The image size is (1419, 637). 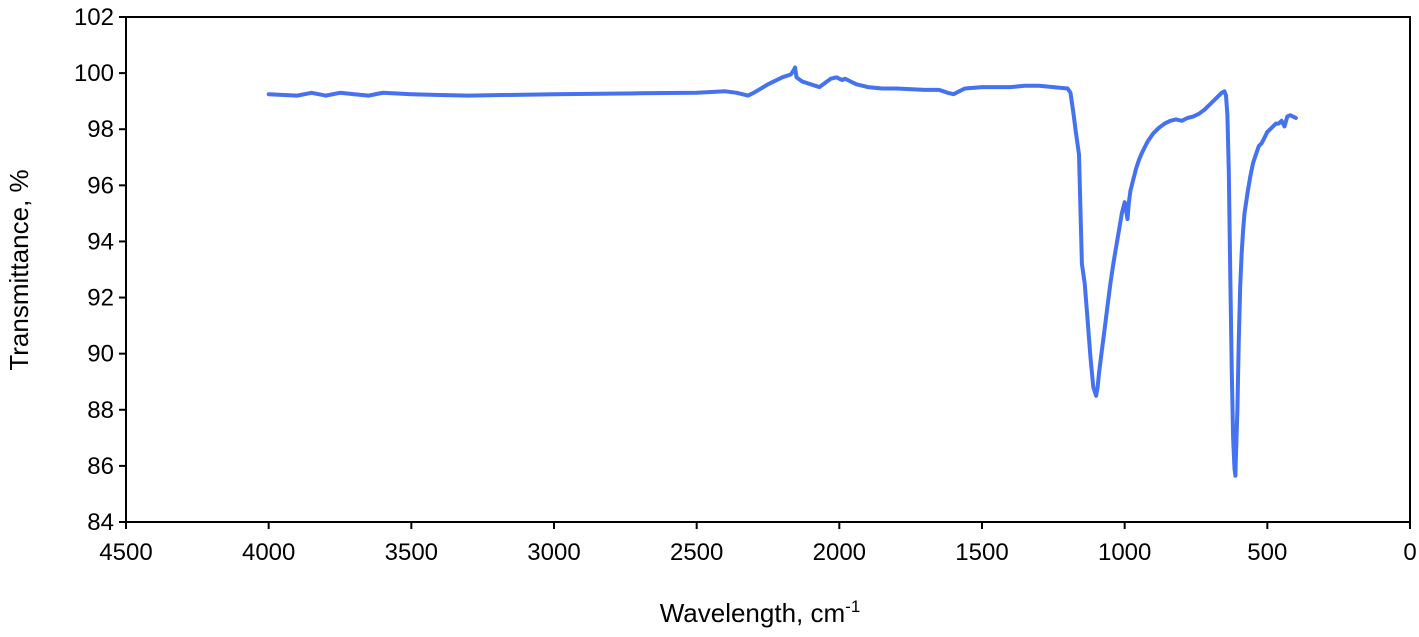 What do you see at coordinates (981, 552) in the screenshot?
I see `x-tick-label: 1500` at bounding box center [981, 552].